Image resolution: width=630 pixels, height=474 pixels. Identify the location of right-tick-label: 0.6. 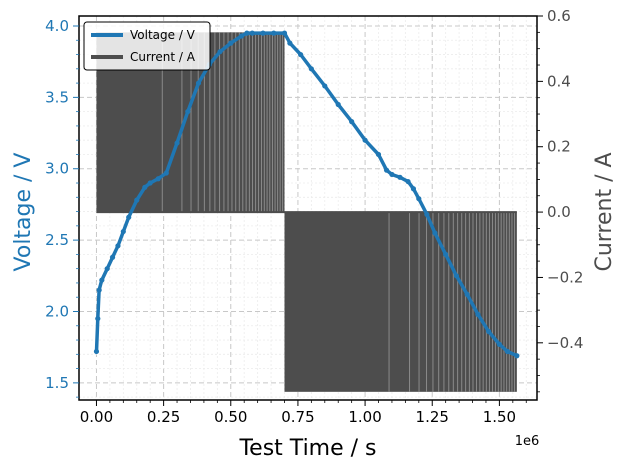
(559, 16).